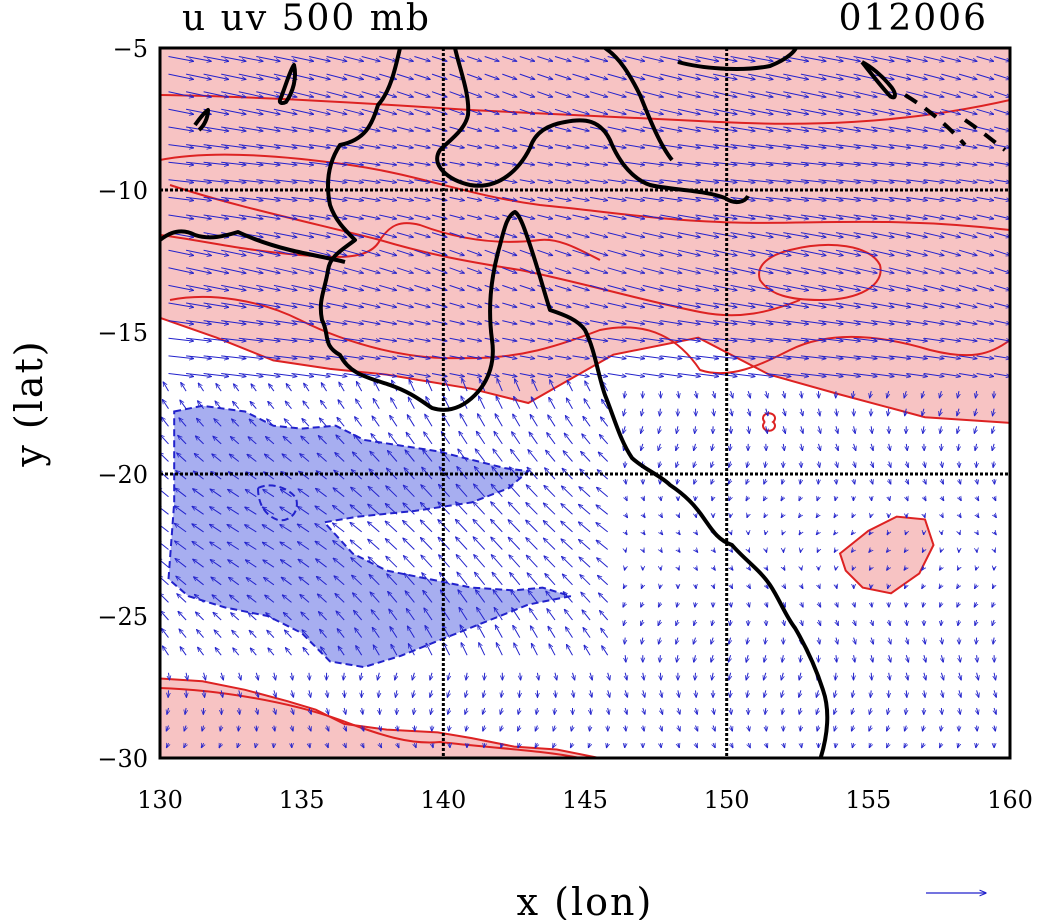  I want to click on x-tick-label: 135, so click(302, 800).